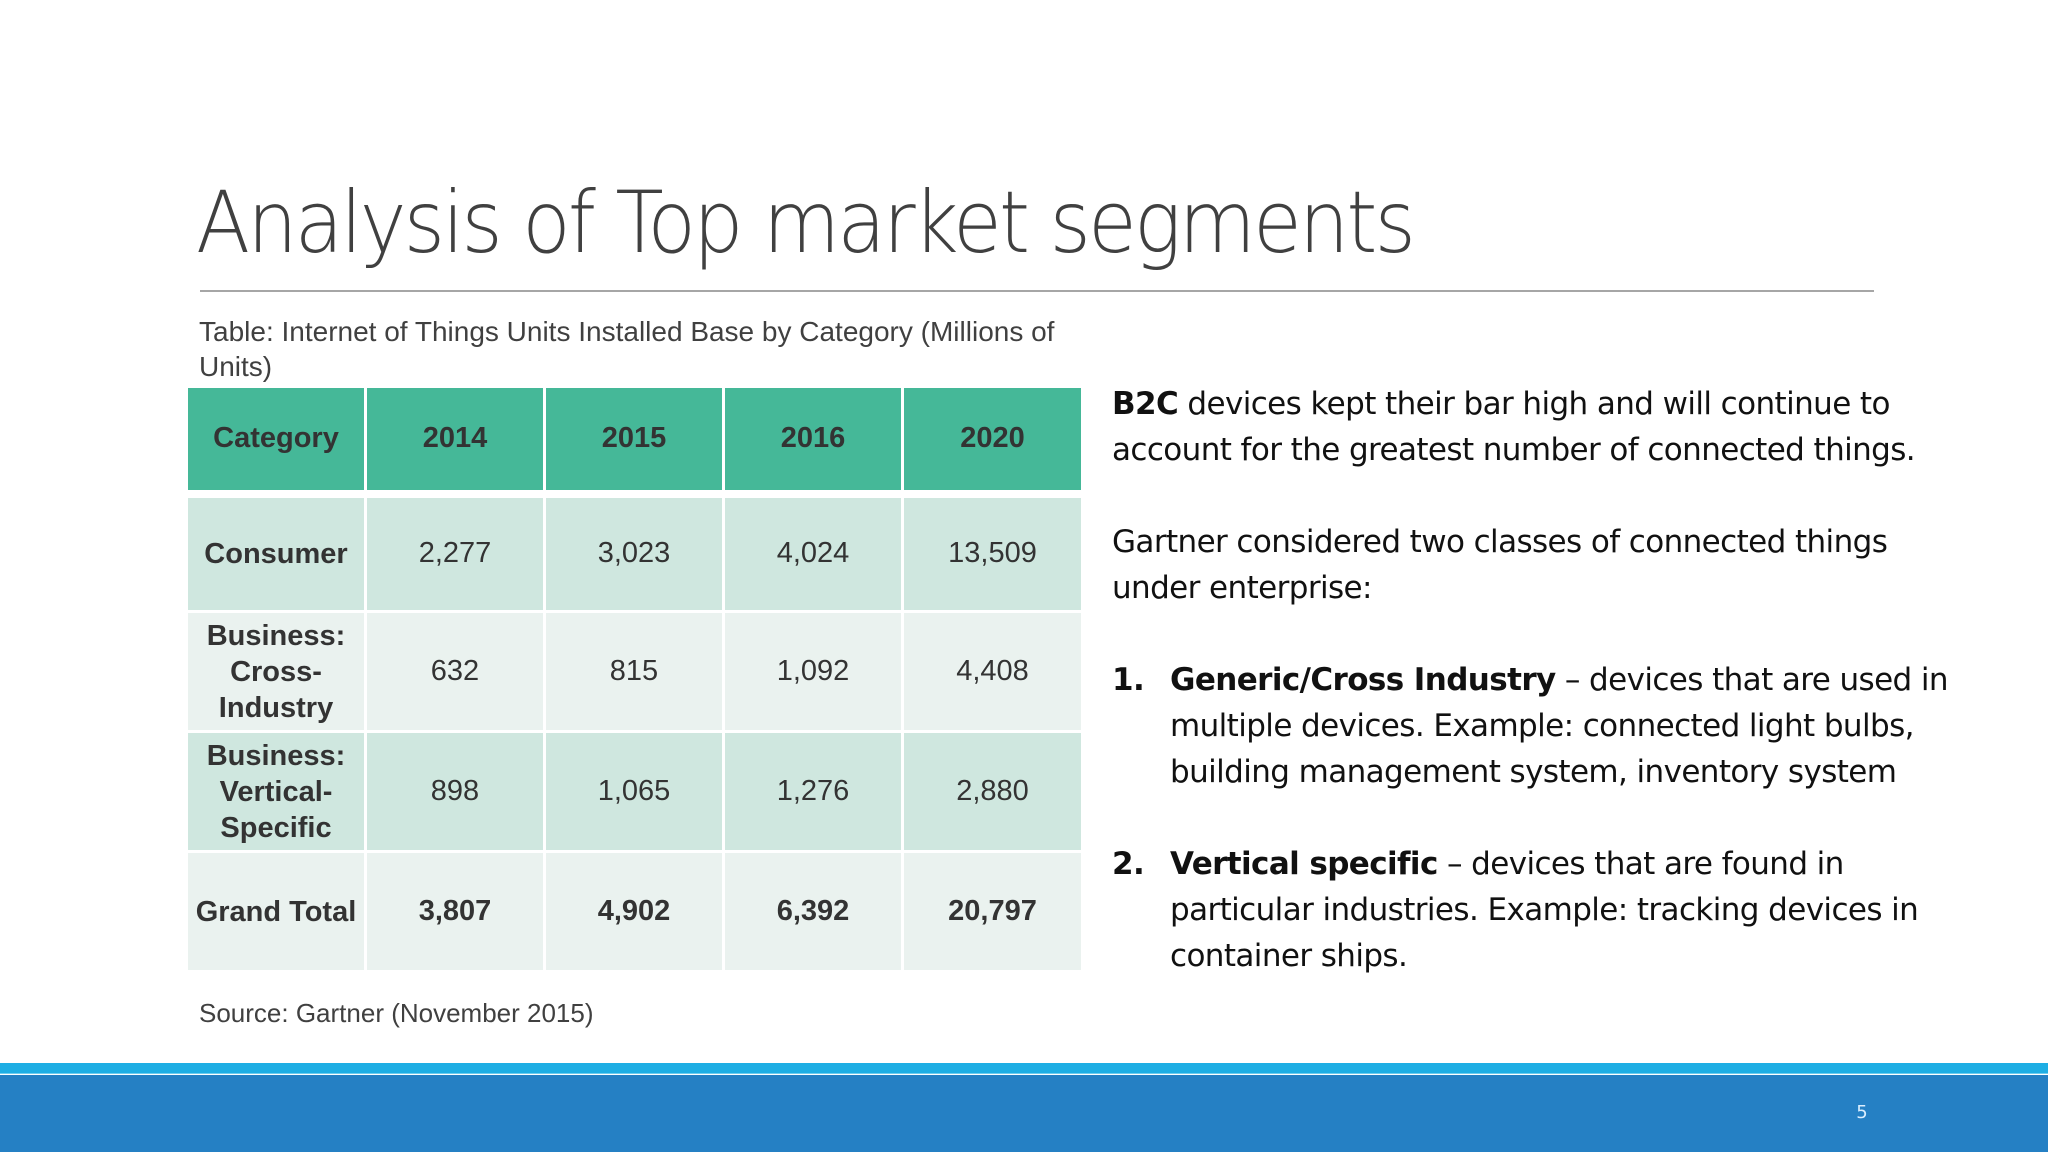 This screenshot has height=1152, width=2048. What do you see at coordinates (813, 671) in the screenshot?
I see `cell-value: 1,092` at bounding box center [813, 671].